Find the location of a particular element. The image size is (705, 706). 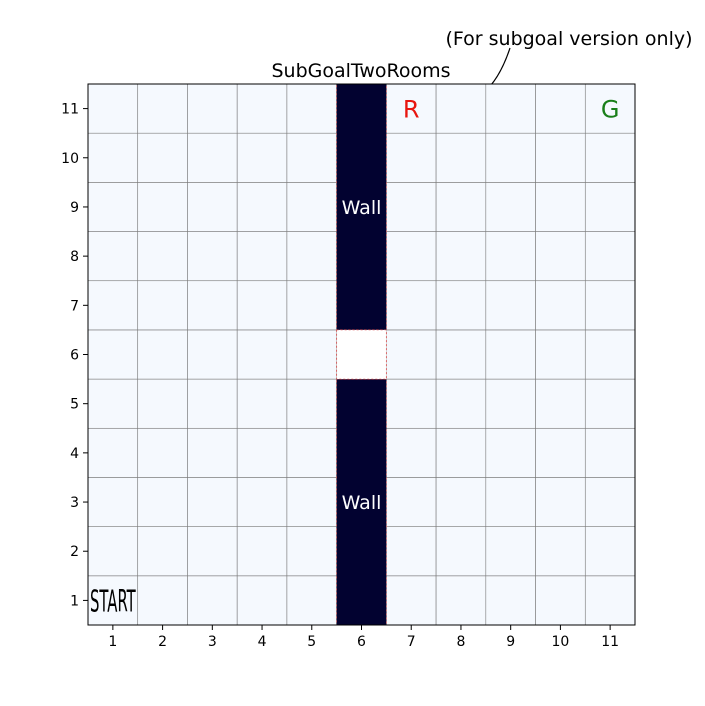

x-tick-label: 11 is located at coordinates (610, 642).